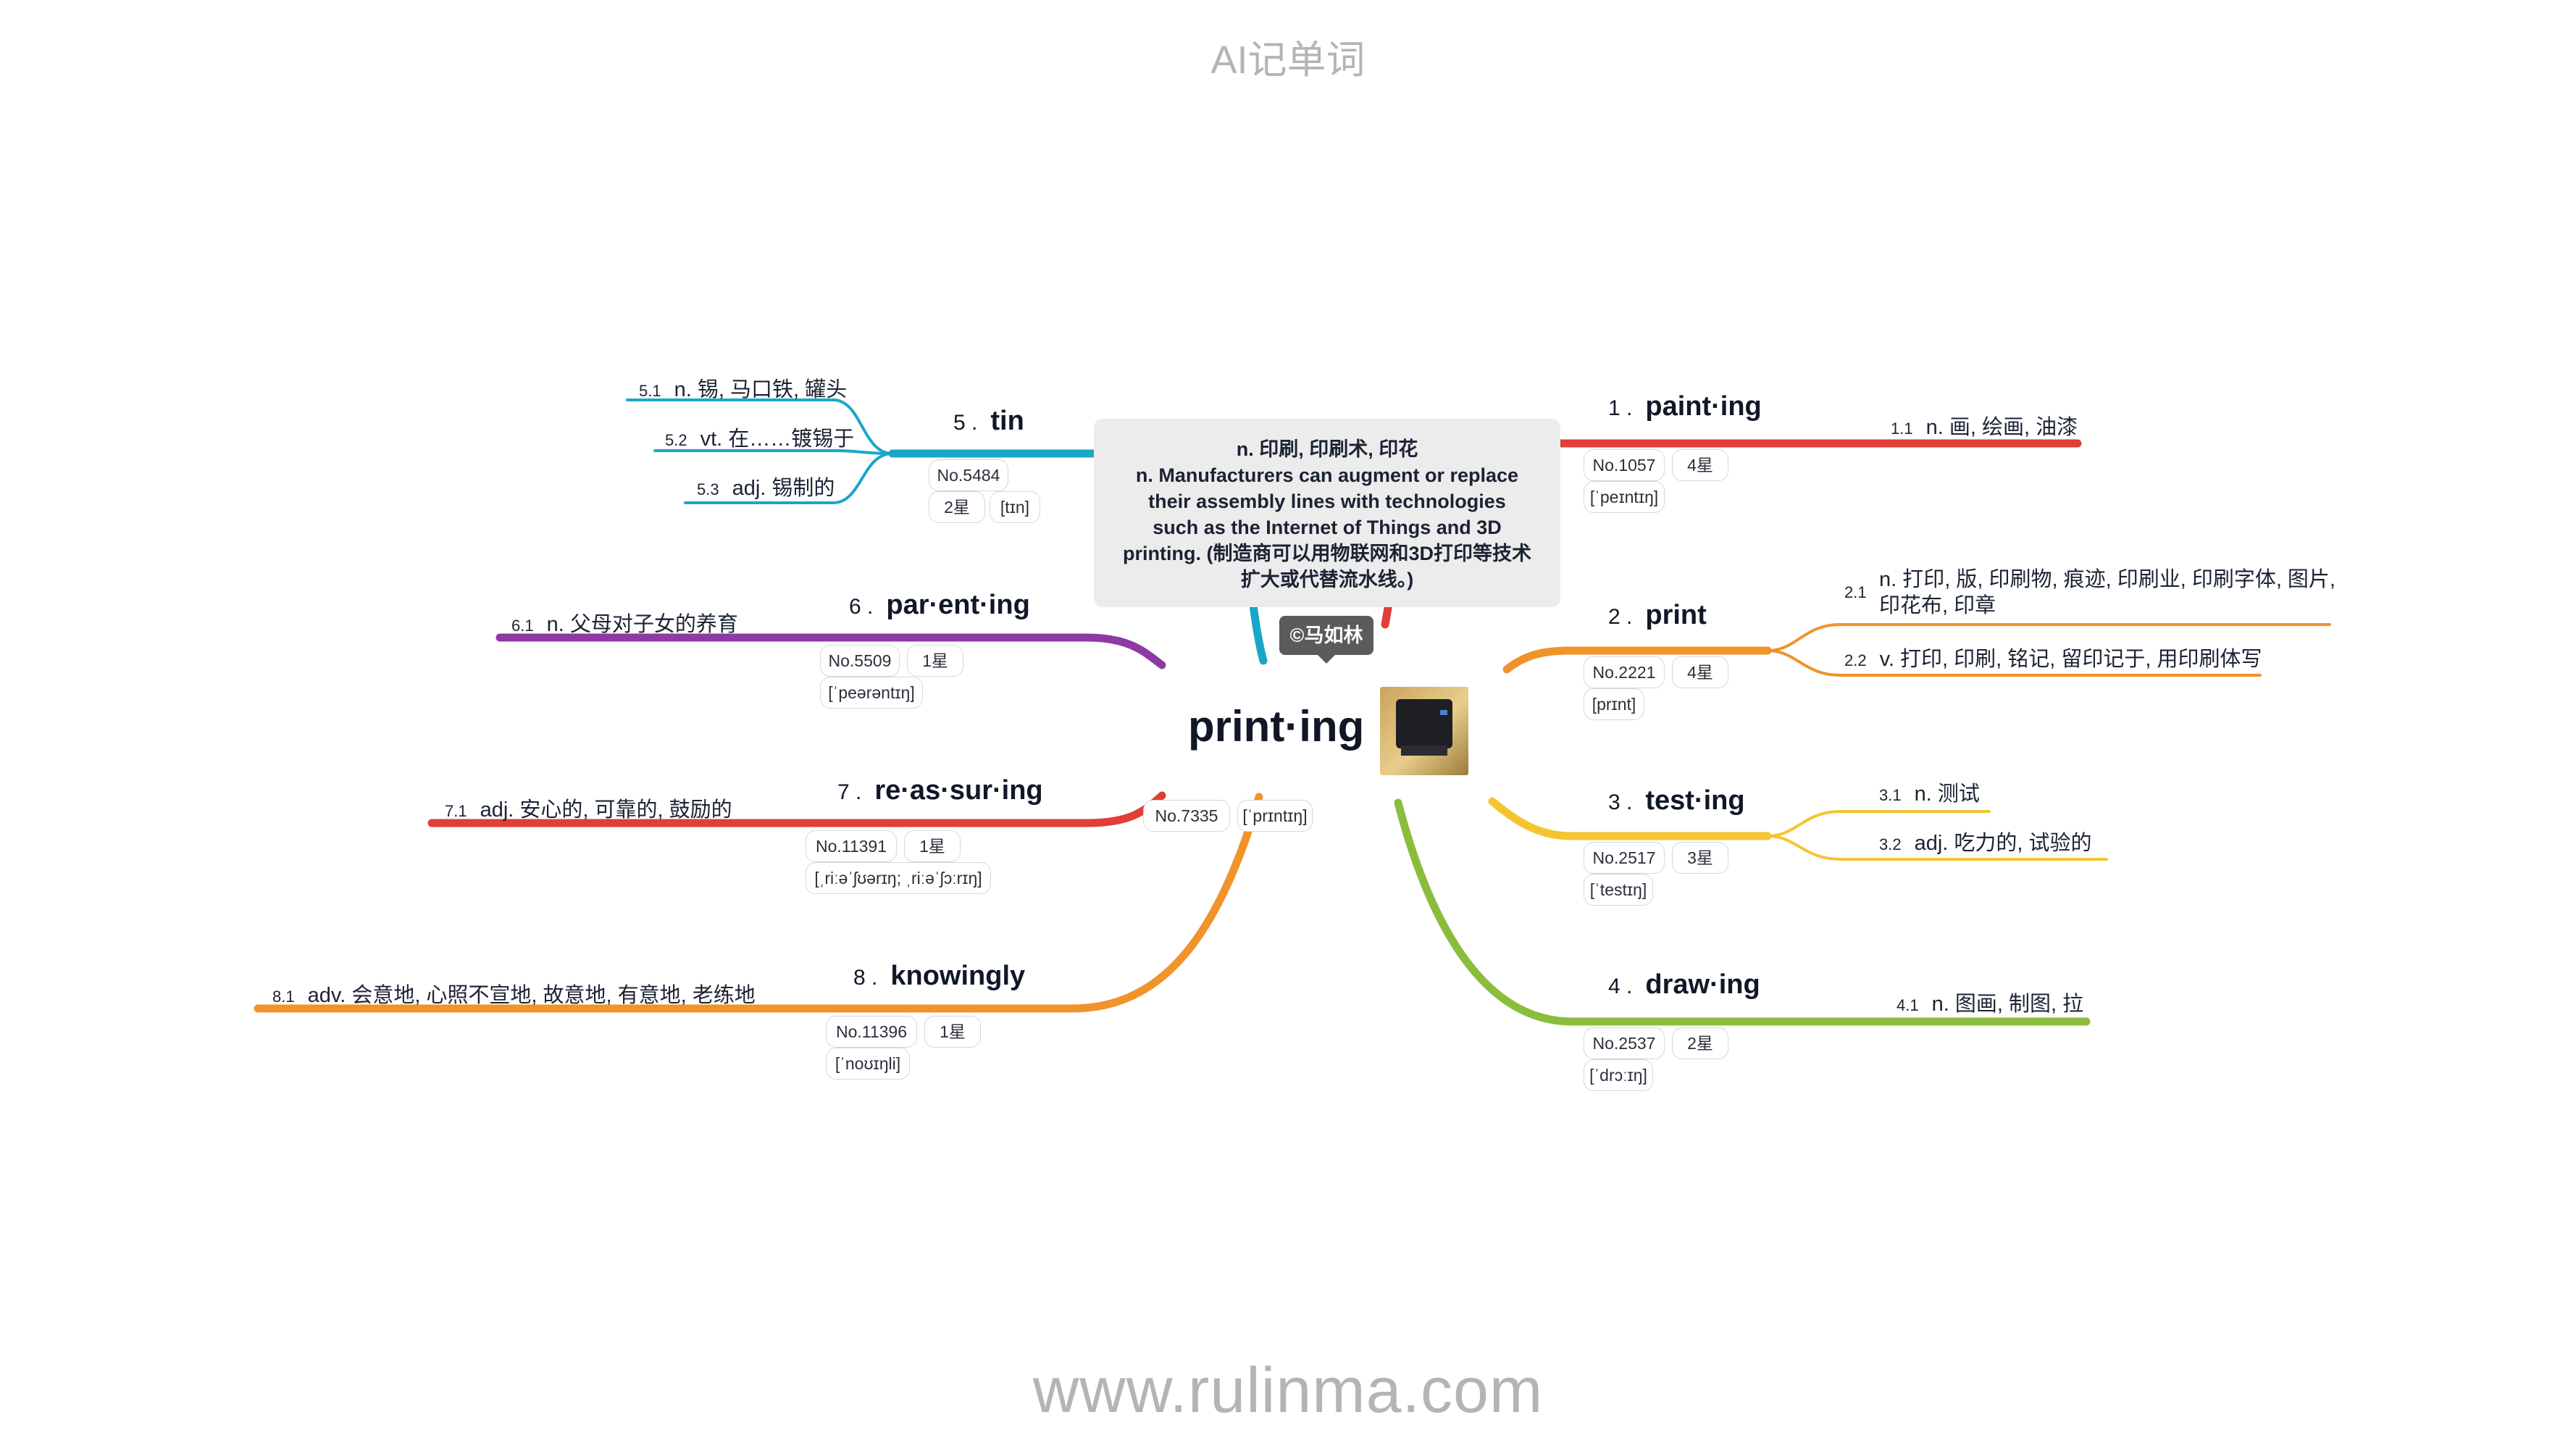  I want to click on definition-3-2: 3.2 adj. 吃力的, 试验的, so click(1985, 844).